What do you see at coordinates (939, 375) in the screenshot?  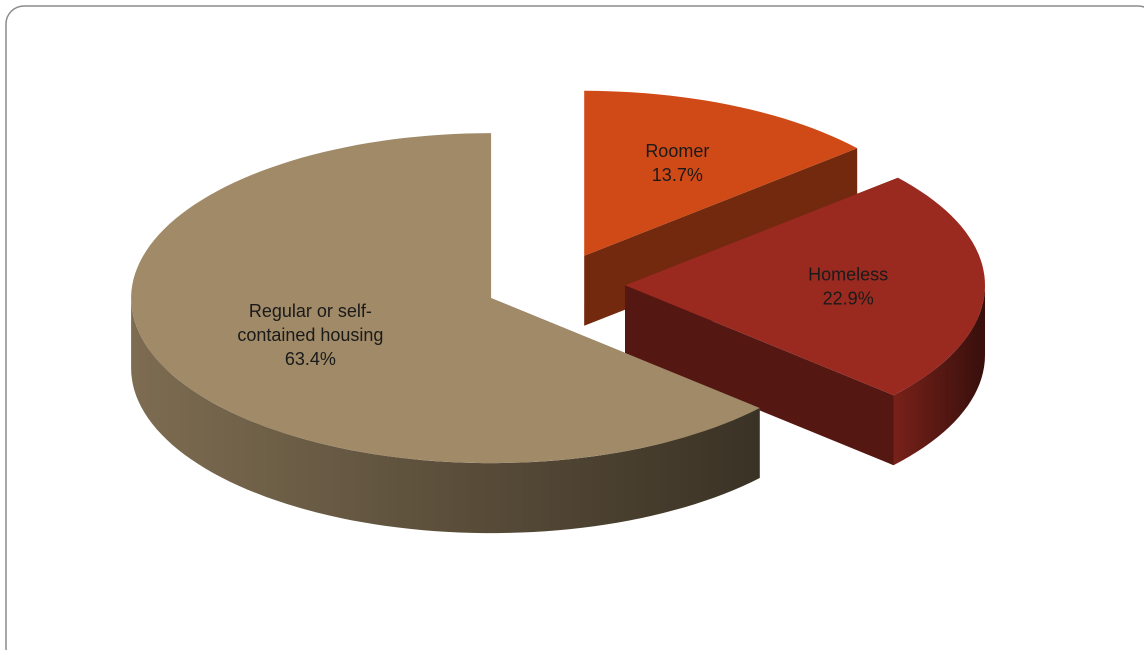 I see `slice-wall` at bounding box center [939, 375].